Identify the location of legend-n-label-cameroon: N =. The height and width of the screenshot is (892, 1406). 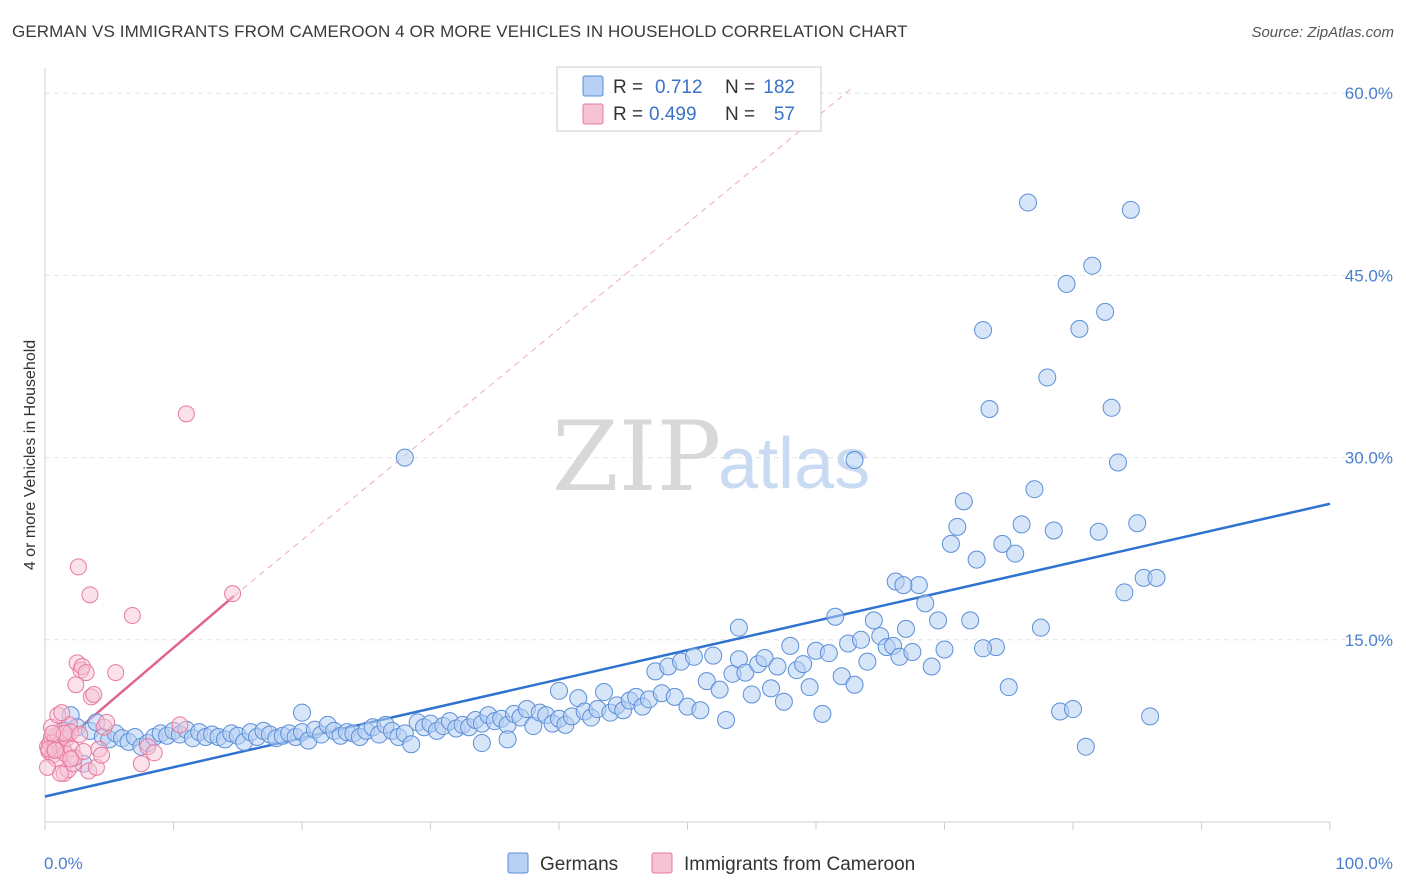
(740, 114).